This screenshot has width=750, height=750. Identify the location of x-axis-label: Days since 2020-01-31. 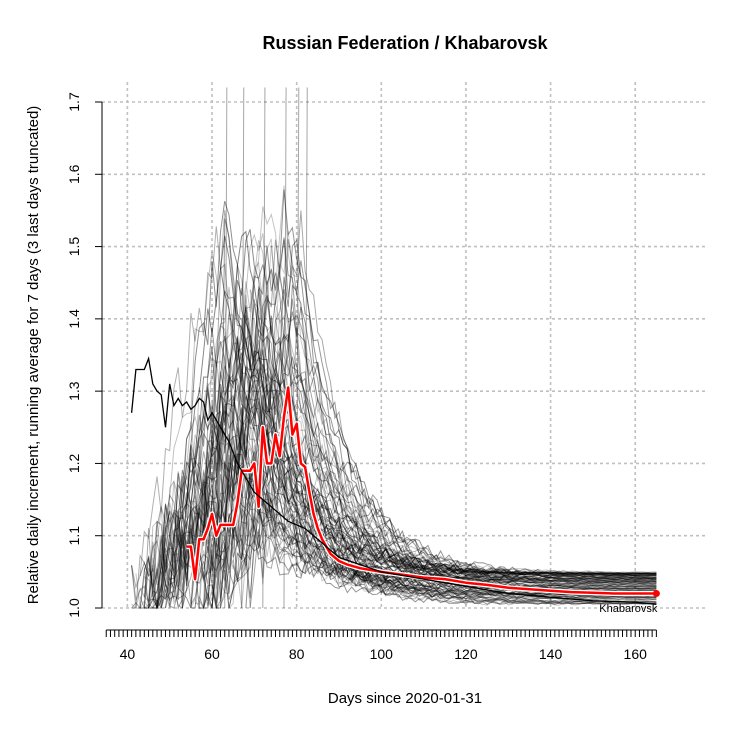
(405, 698).